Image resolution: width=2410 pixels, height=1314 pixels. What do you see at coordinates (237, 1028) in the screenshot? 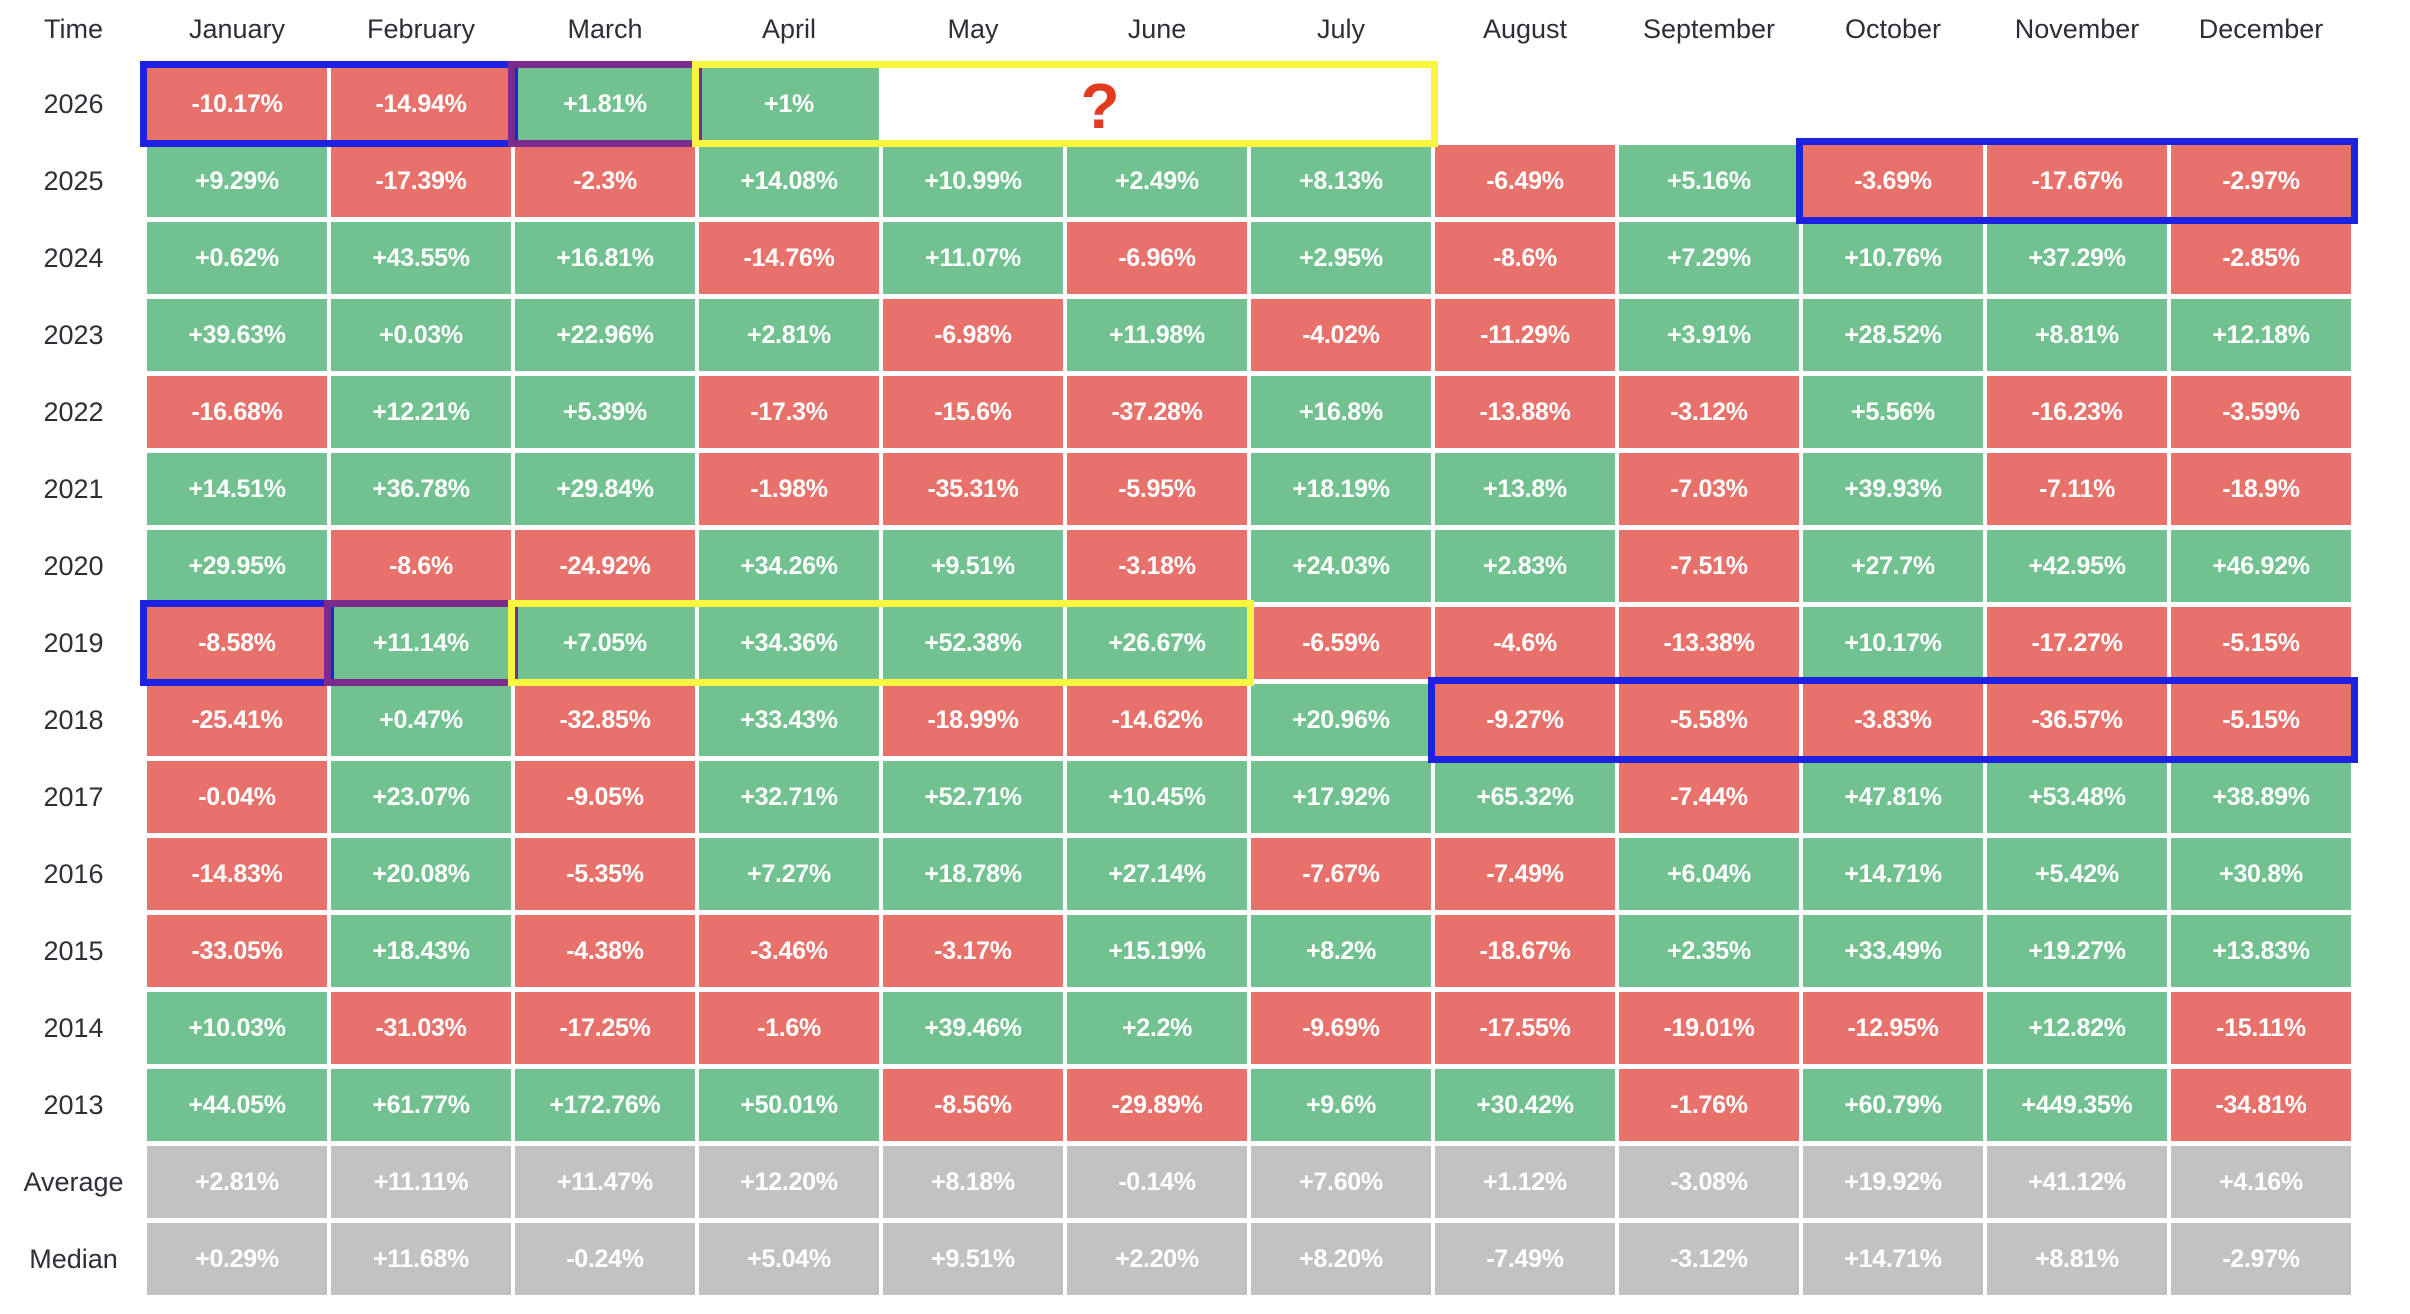
I see `heatmap-cell: +10.03%` at bounding box center [237, 1028].